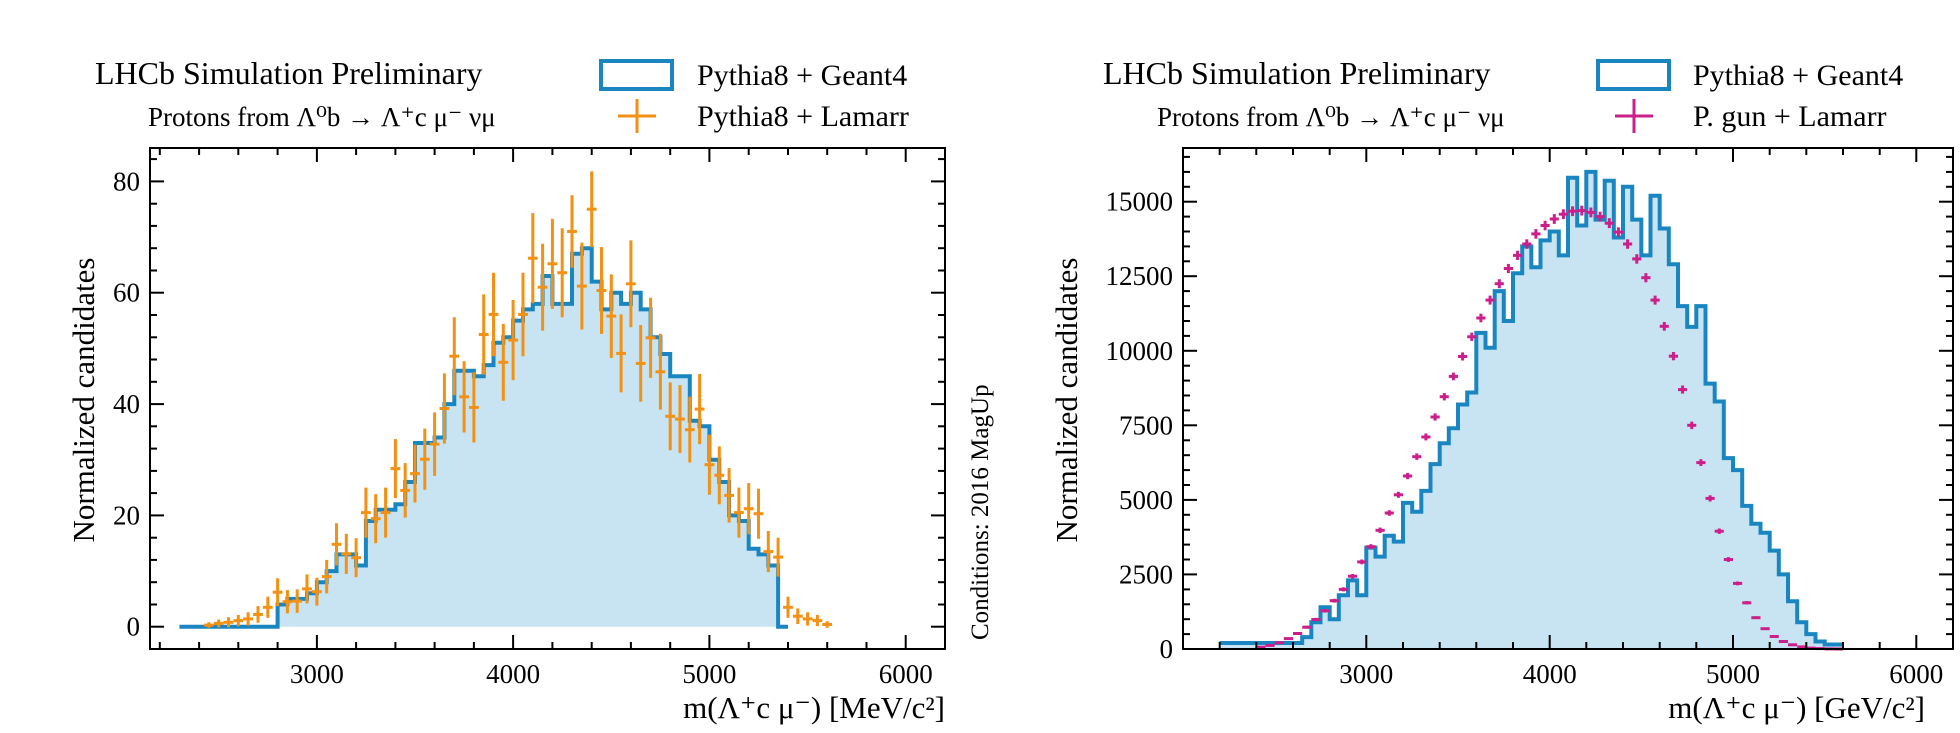 The width and height of the screenshot is (1960, 733). Describe the element at coordinates (126, 293) in the screenshot. I see `left-y-tick-label: 60` at that location.